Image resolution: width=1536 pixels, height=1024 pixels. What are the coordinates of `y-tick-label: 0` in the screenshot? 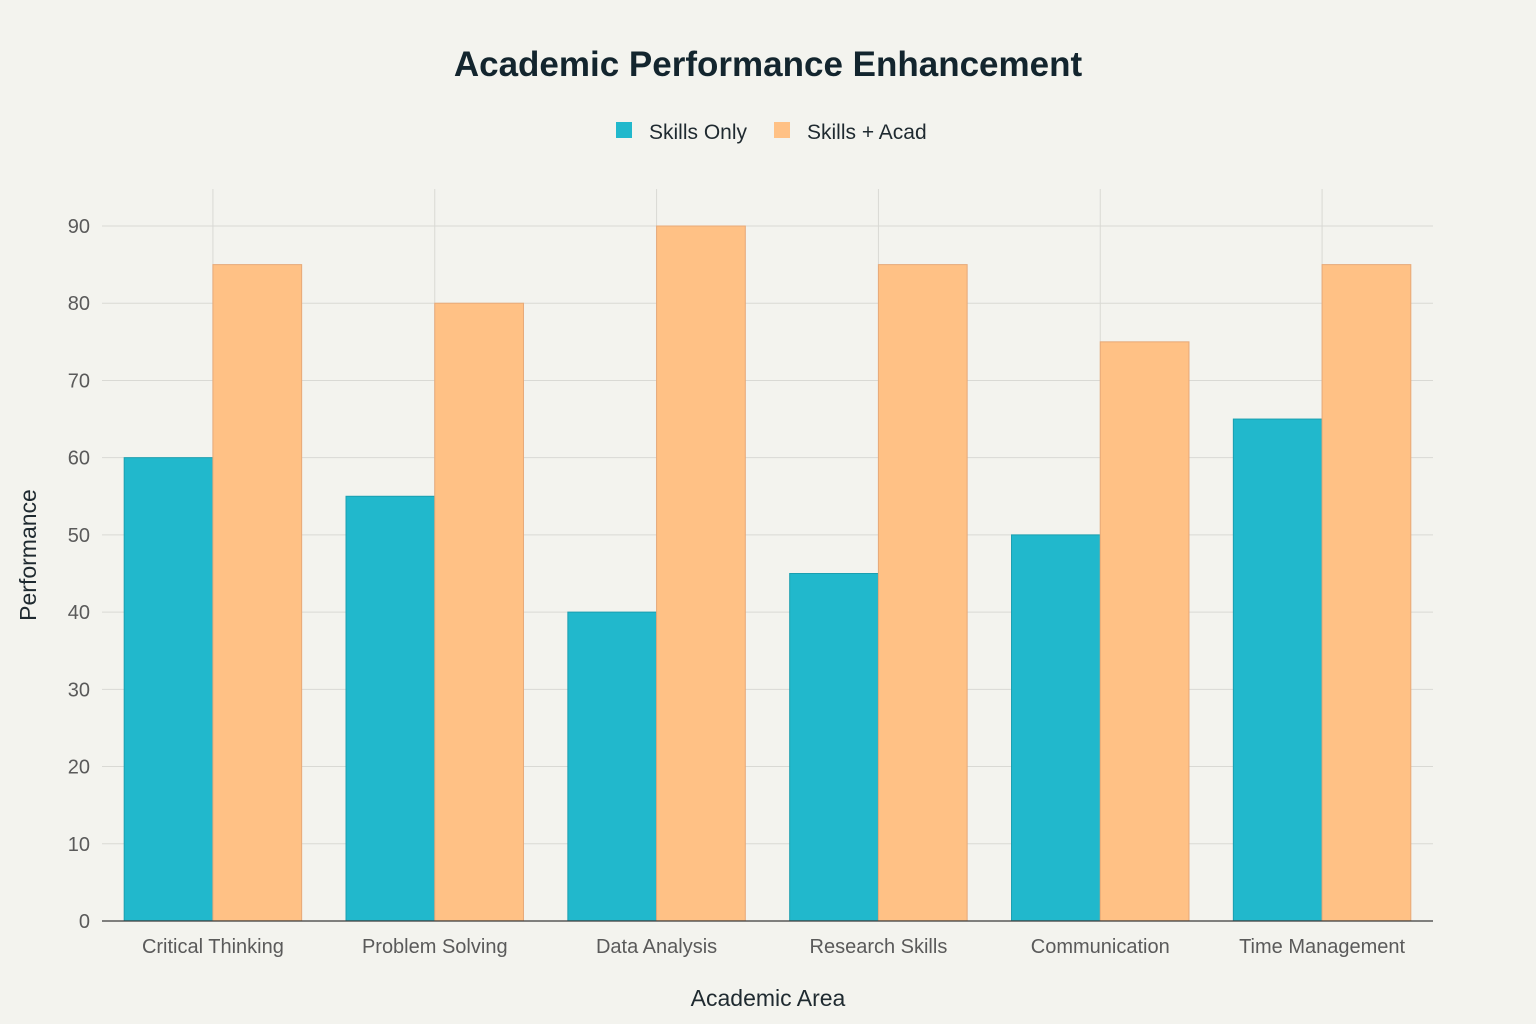 It's located at (84, 922).